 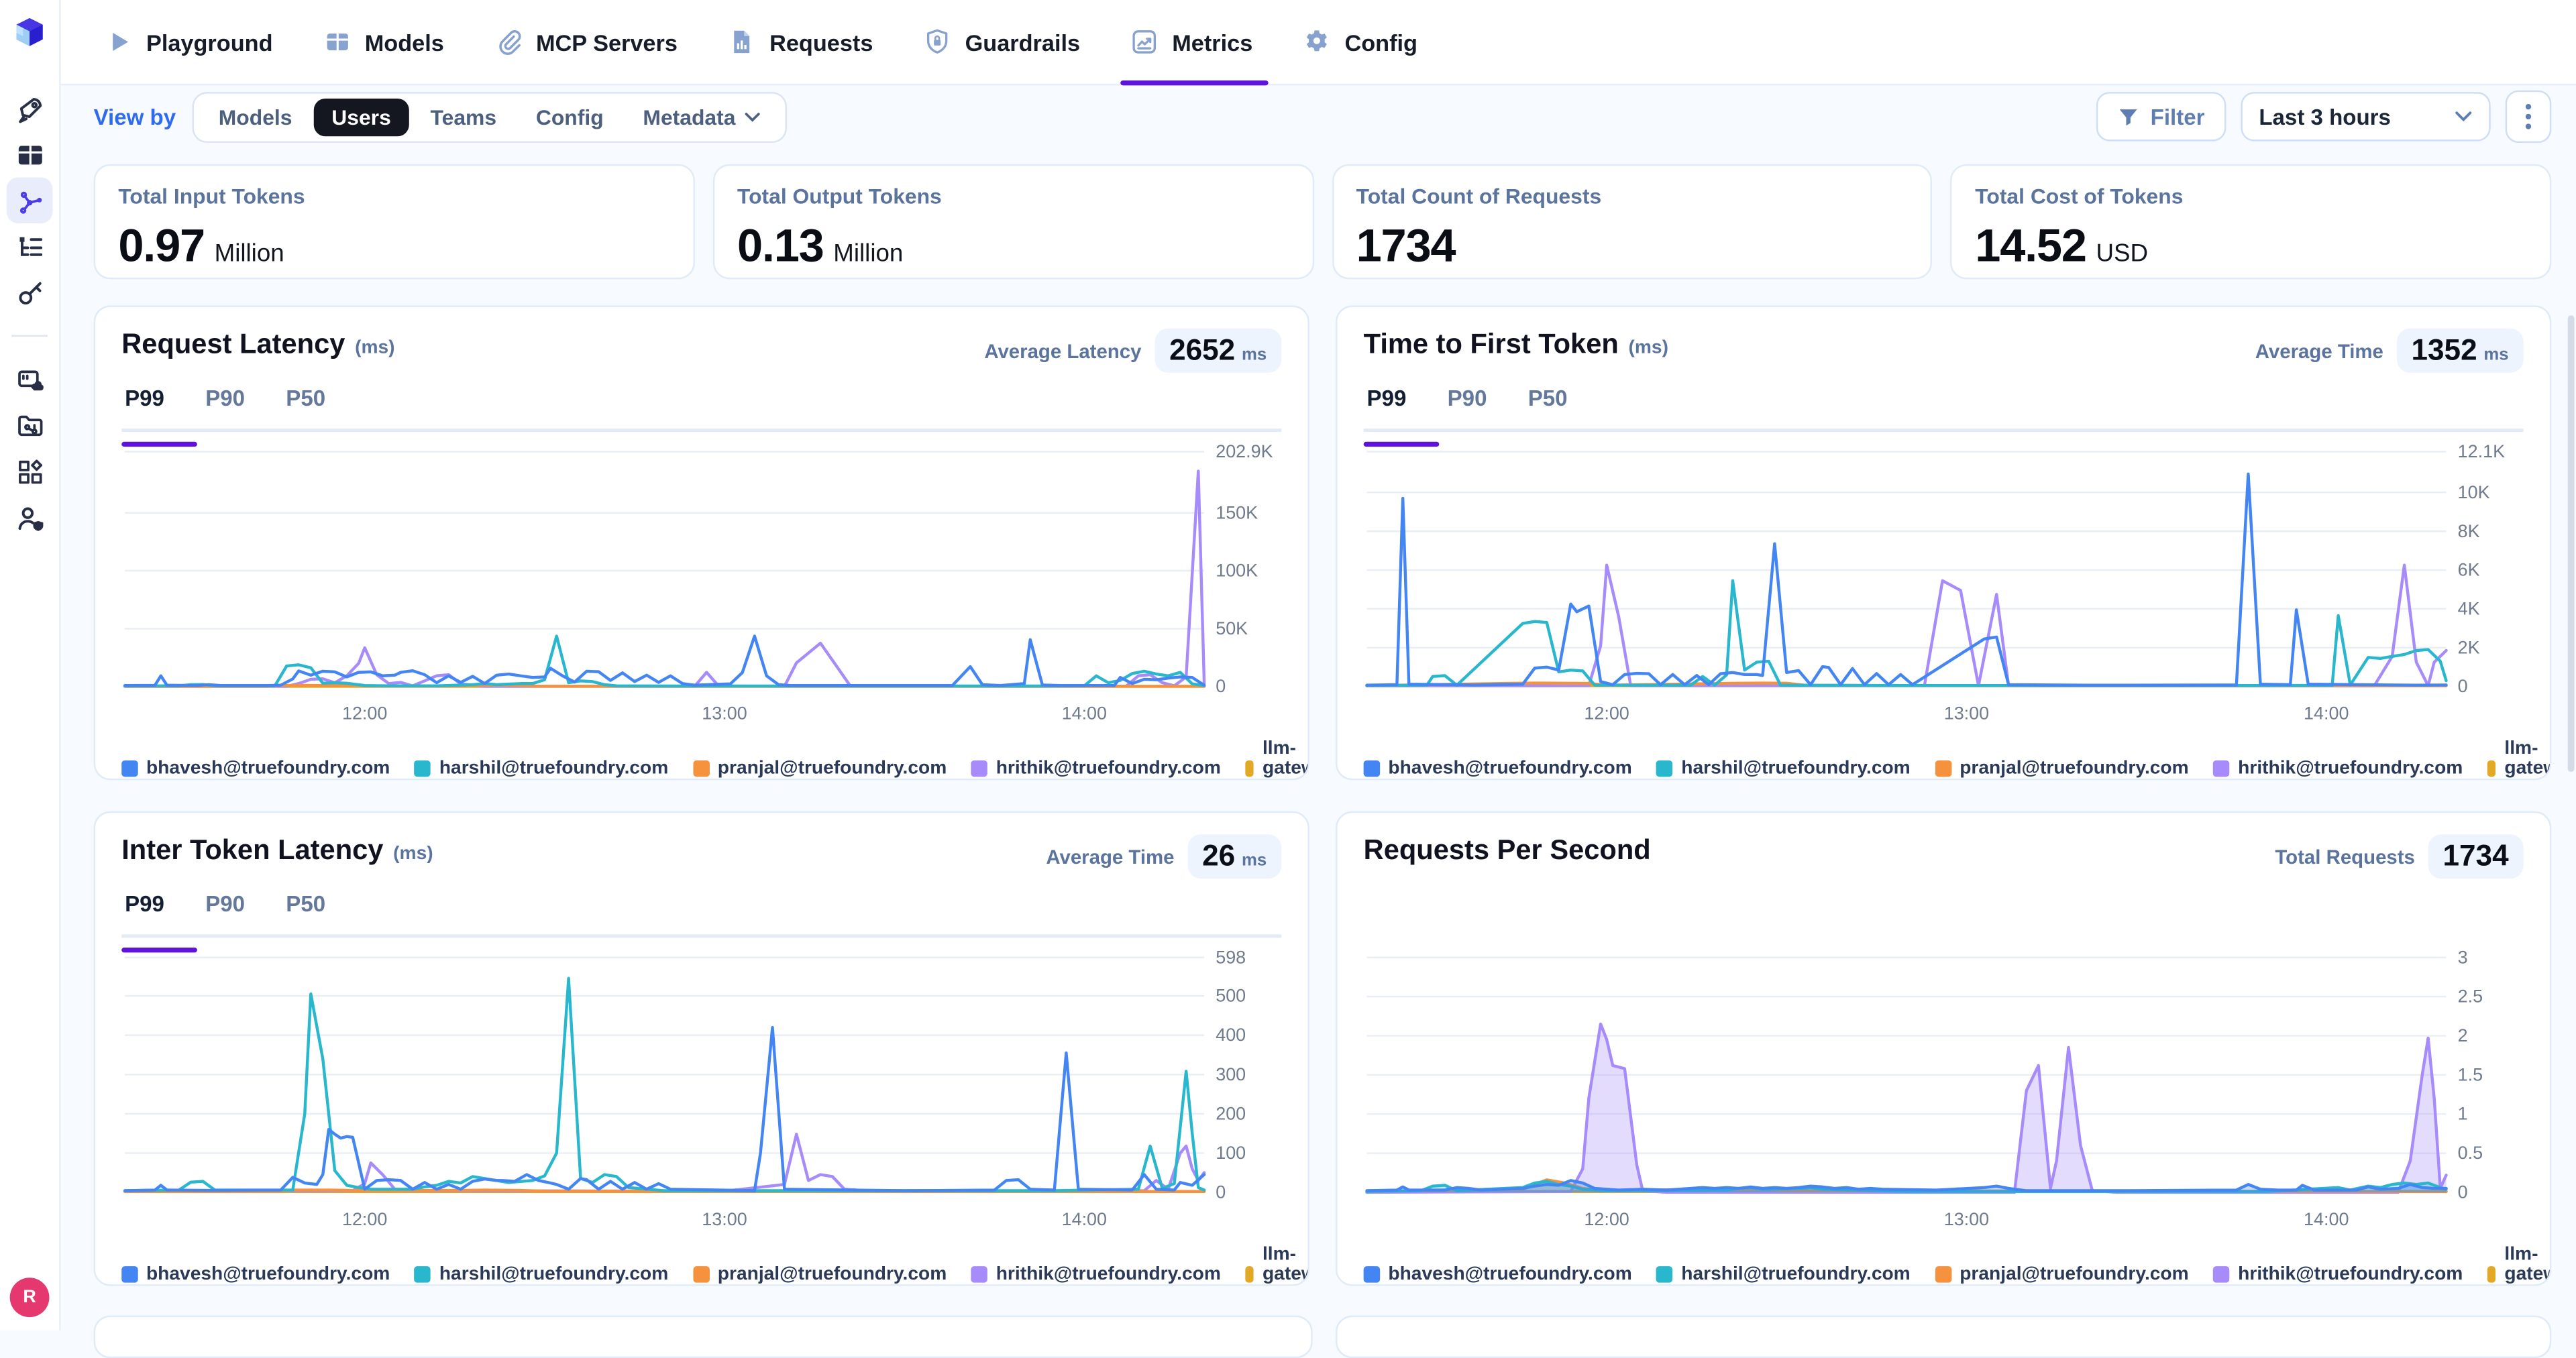 I want to click on svg-text: 10K, so click(x=2474, y=492).